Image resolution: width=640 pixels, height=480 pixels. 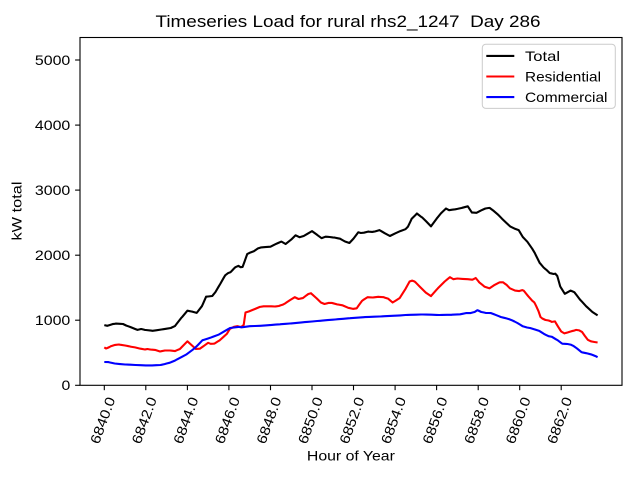 What do you see at coordinates (563, 76) in the screenshot?
I see `svg-text: Residential` at bounding box center [563, 76].